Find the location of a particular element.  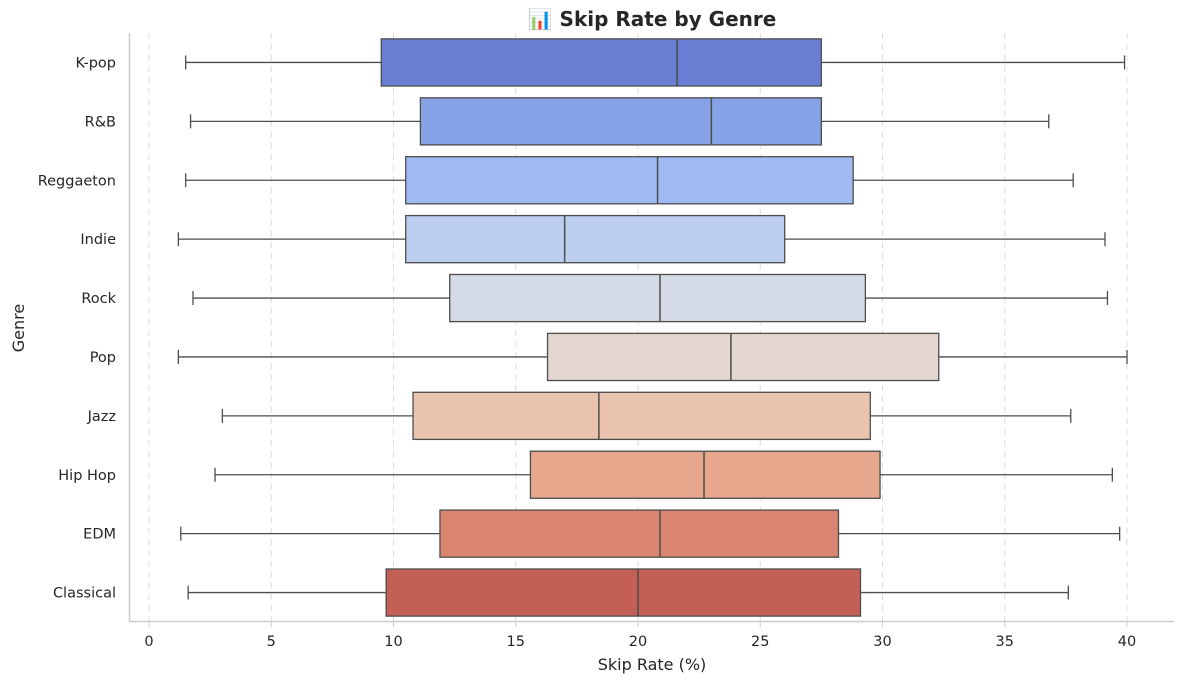

x-tick-label-40: 40 is located at coordinates (1127, 642).